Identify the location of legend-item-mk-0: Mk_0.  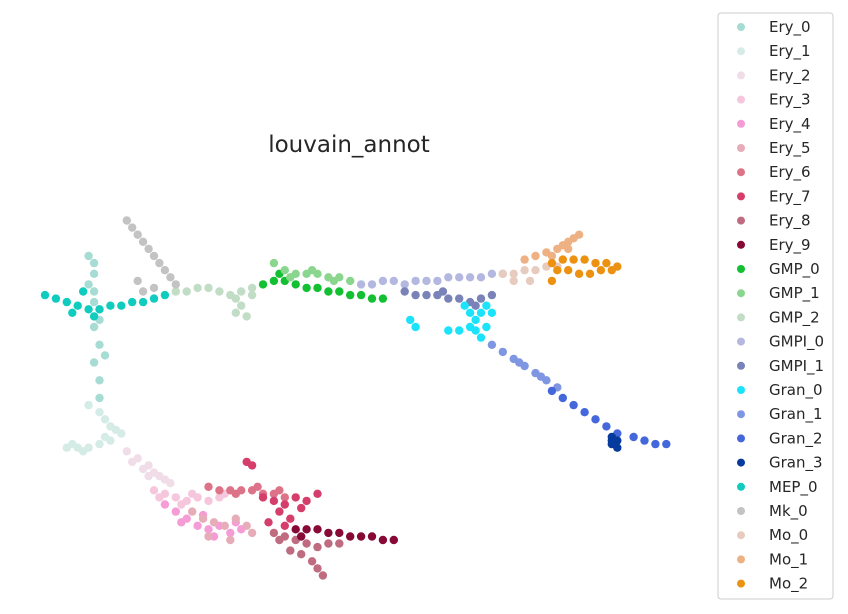
(772, 511).